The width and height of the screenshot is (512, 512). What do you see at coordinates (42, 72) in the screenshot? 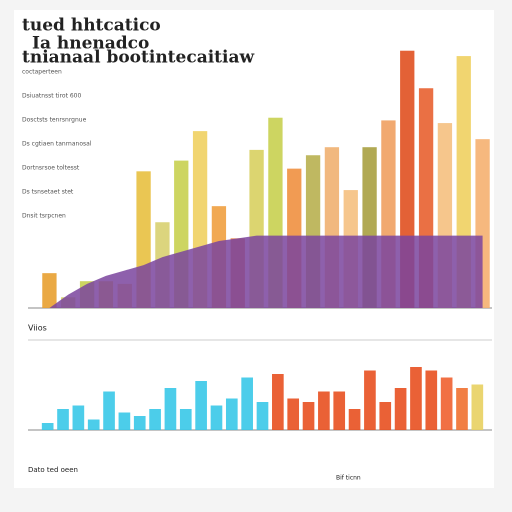
I see `note: coctaperteen` at bounding box center [42, 72].